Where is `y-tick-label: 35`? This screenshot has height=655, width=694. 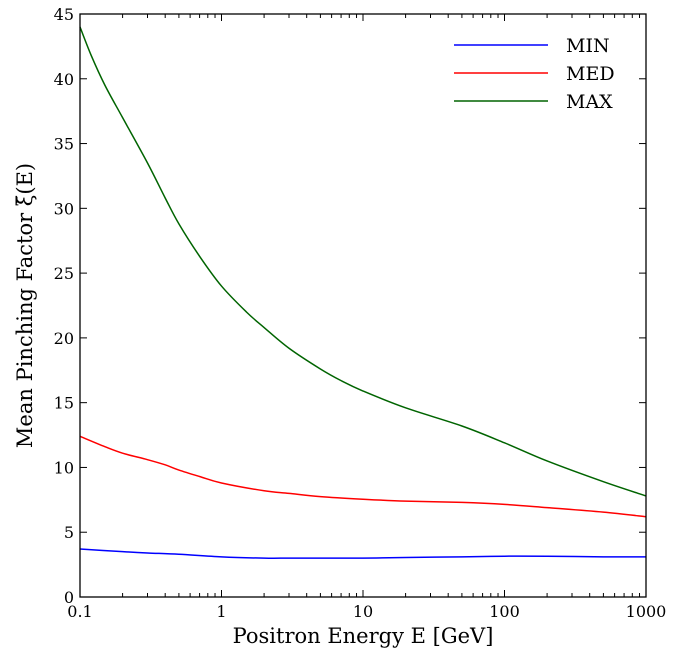
y-tick-label: 35 is located at coordinates (64, 144).